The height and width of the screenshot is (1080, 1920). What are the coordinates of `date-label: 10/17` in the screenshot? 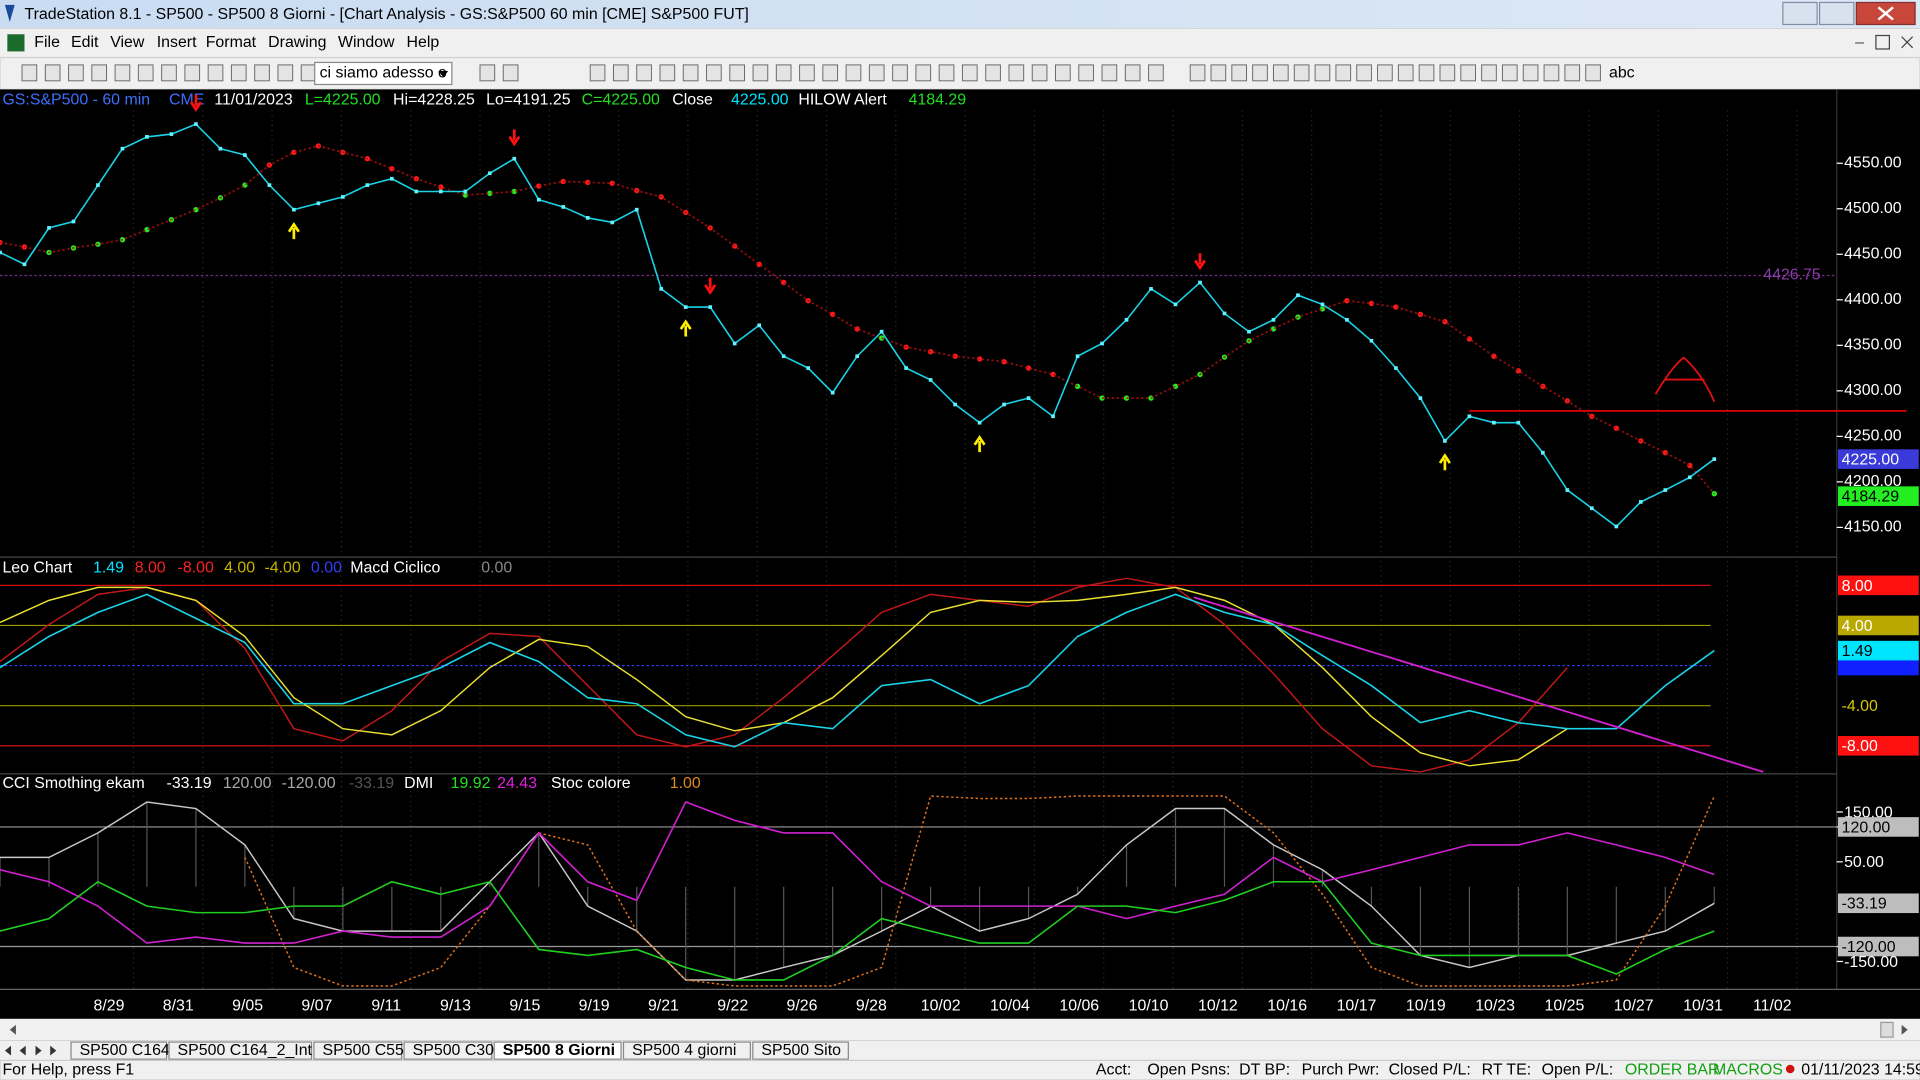 It's located at (1357, 1006).